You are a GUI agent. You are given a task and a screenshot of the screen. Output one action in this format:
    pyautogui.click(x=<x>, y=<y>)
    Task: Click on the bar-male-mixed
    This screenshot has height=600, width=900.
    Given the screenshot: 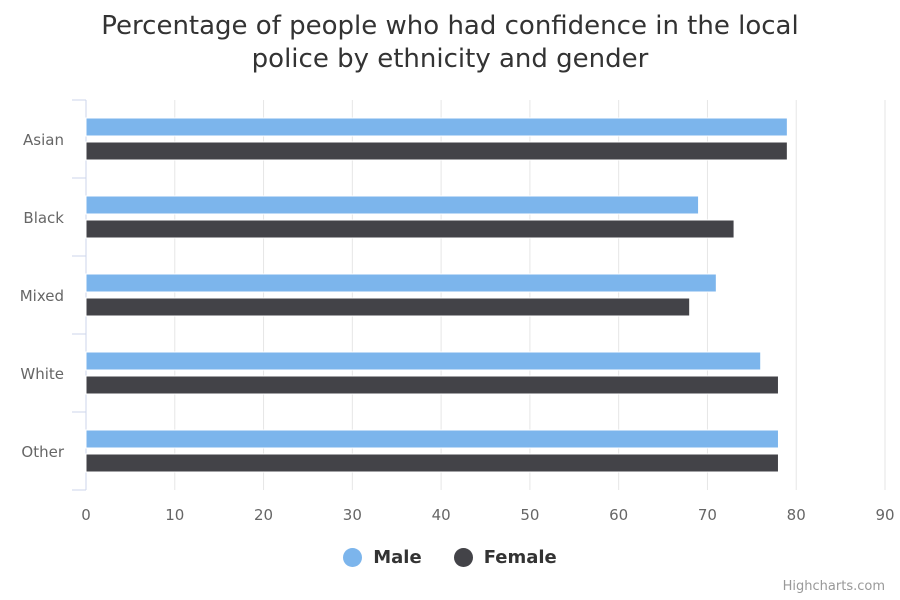 What is the action you would take?
    pyautogui.click(x=401, y=283)
    